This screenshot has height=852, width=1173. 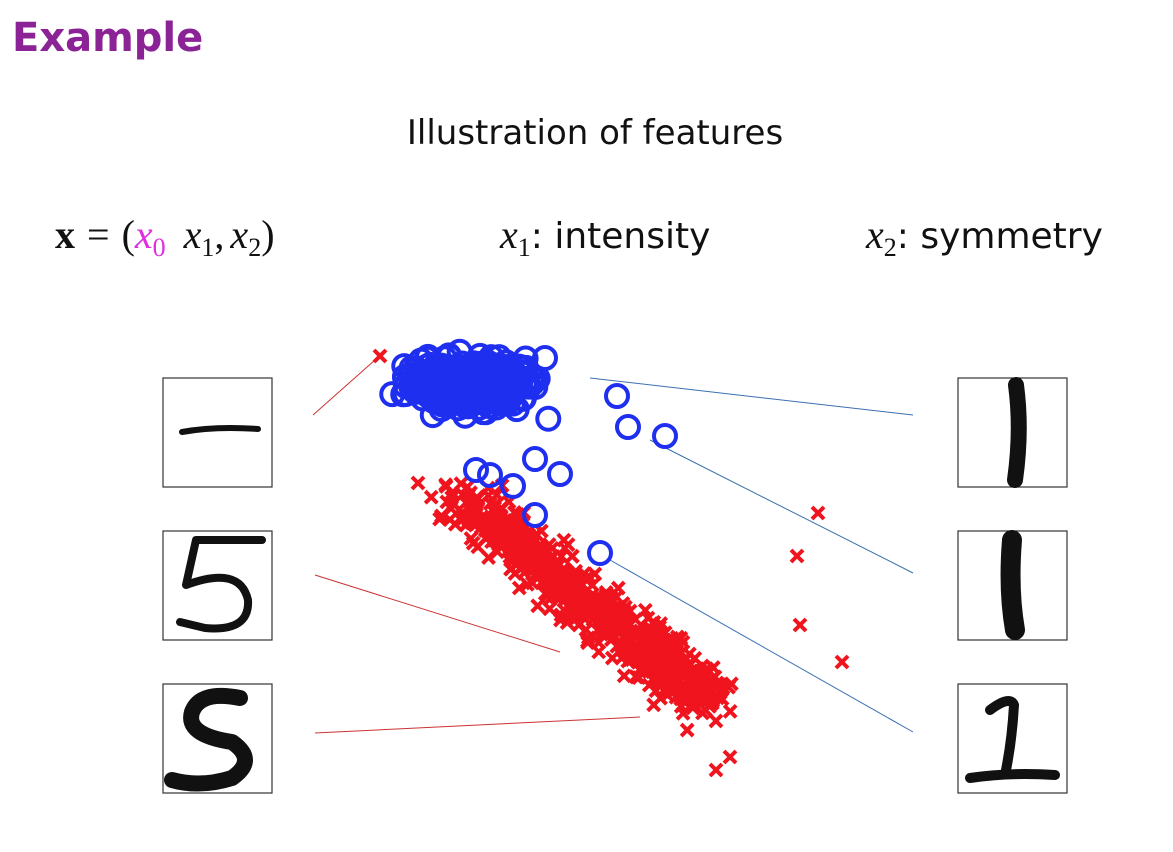 I want to click on feature-definition: x2: symmetry, so click(x=984, y=237).